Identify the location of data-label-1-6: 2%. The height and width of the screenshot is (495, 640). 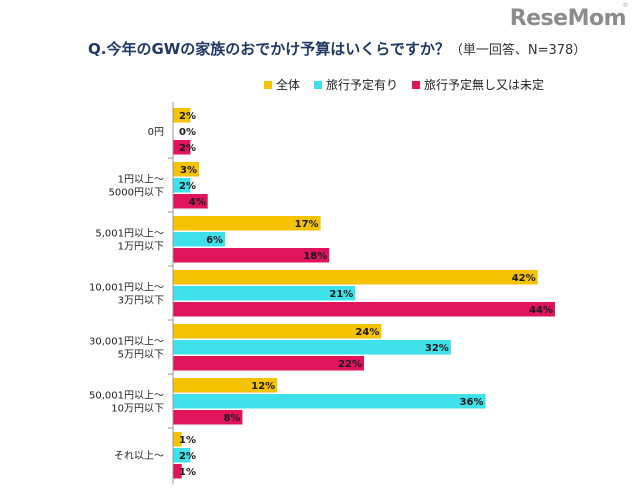
(187, 456).